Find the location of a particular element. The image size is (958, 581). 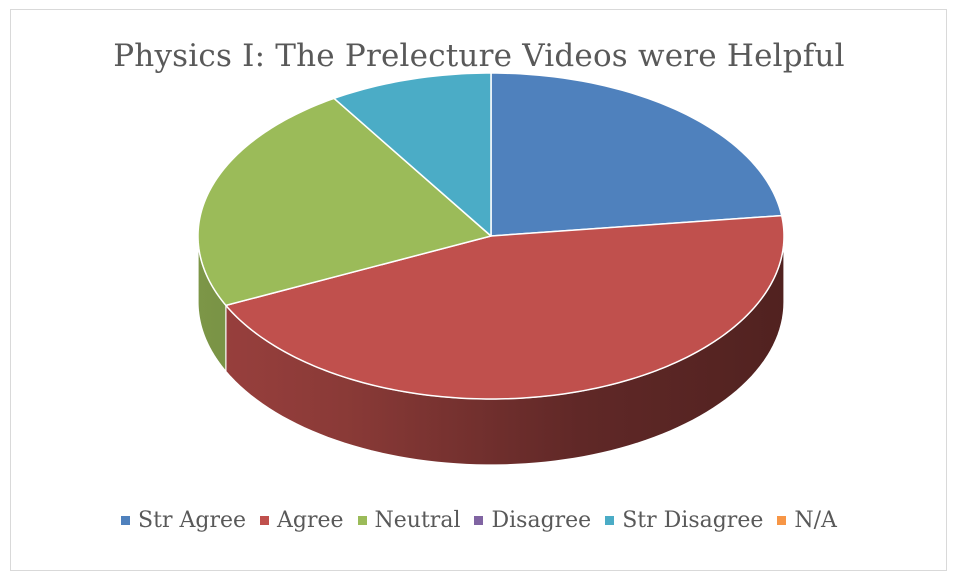

legend-label: Str Agree is located at coordinates (192, 520).